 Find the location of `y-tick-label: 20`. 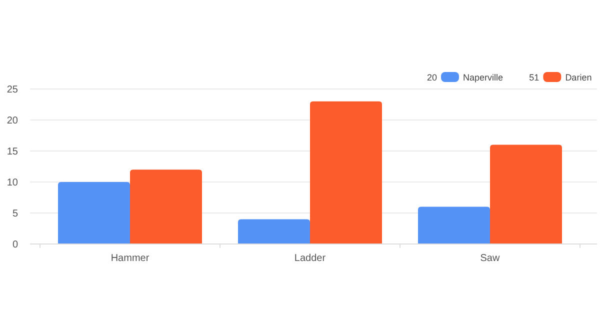

y-tick-label: 20 is located at coordinates (12, 121).